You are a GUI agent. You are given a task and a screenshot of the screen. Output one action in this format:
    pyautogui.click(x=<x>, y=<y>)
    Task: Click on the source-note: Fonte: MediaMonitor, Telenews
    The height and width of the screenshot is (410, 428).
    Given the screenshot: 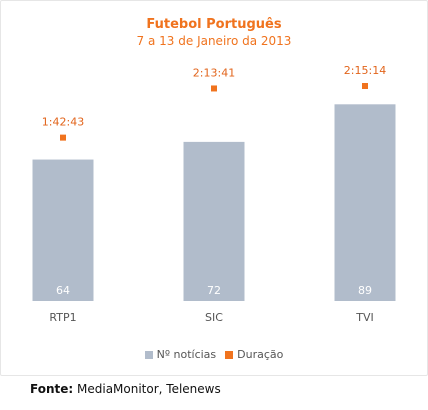 What is the action you would take?
    pyautogui.click(x=125, y=389)
    